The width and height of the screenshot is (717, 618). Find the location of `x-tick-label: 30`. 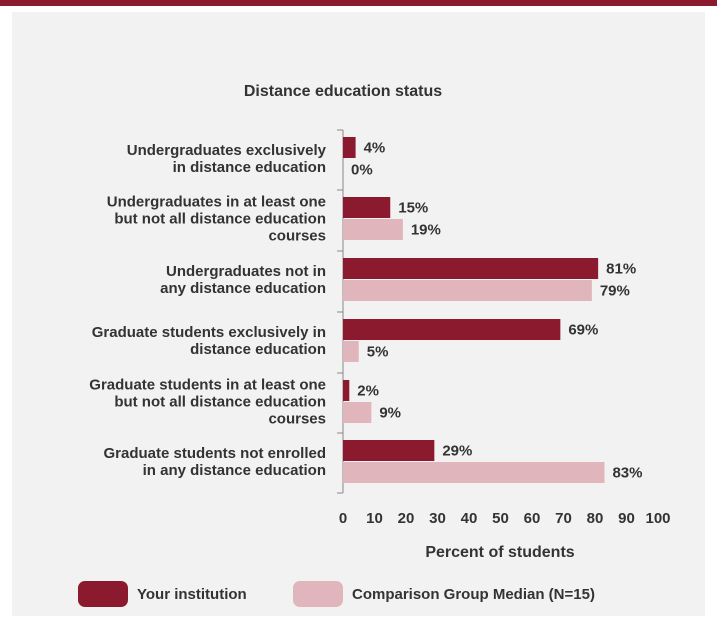

x-tick-label: 30 is located at coordinates (437, 518).